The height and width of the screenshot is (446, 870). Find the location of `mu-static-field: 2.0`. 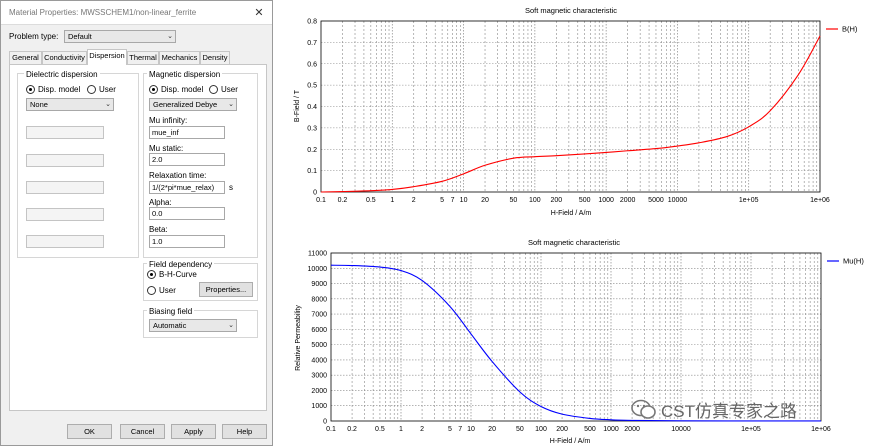

mu-static-field: 2.0 is located at coordinates (187, 159).